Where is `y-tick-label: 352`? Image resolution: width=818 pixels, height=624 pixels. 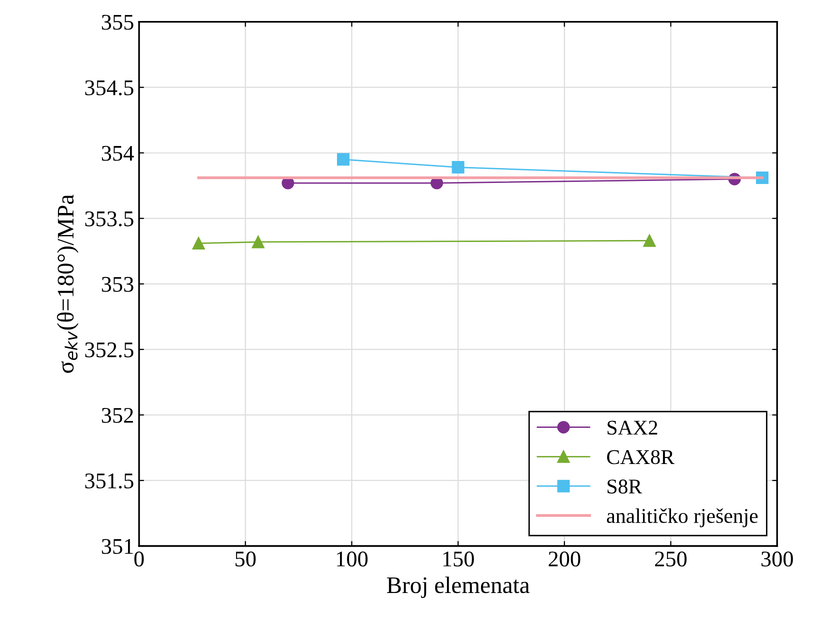
y-tick-label: 352 is located at coordinates (117, 415).